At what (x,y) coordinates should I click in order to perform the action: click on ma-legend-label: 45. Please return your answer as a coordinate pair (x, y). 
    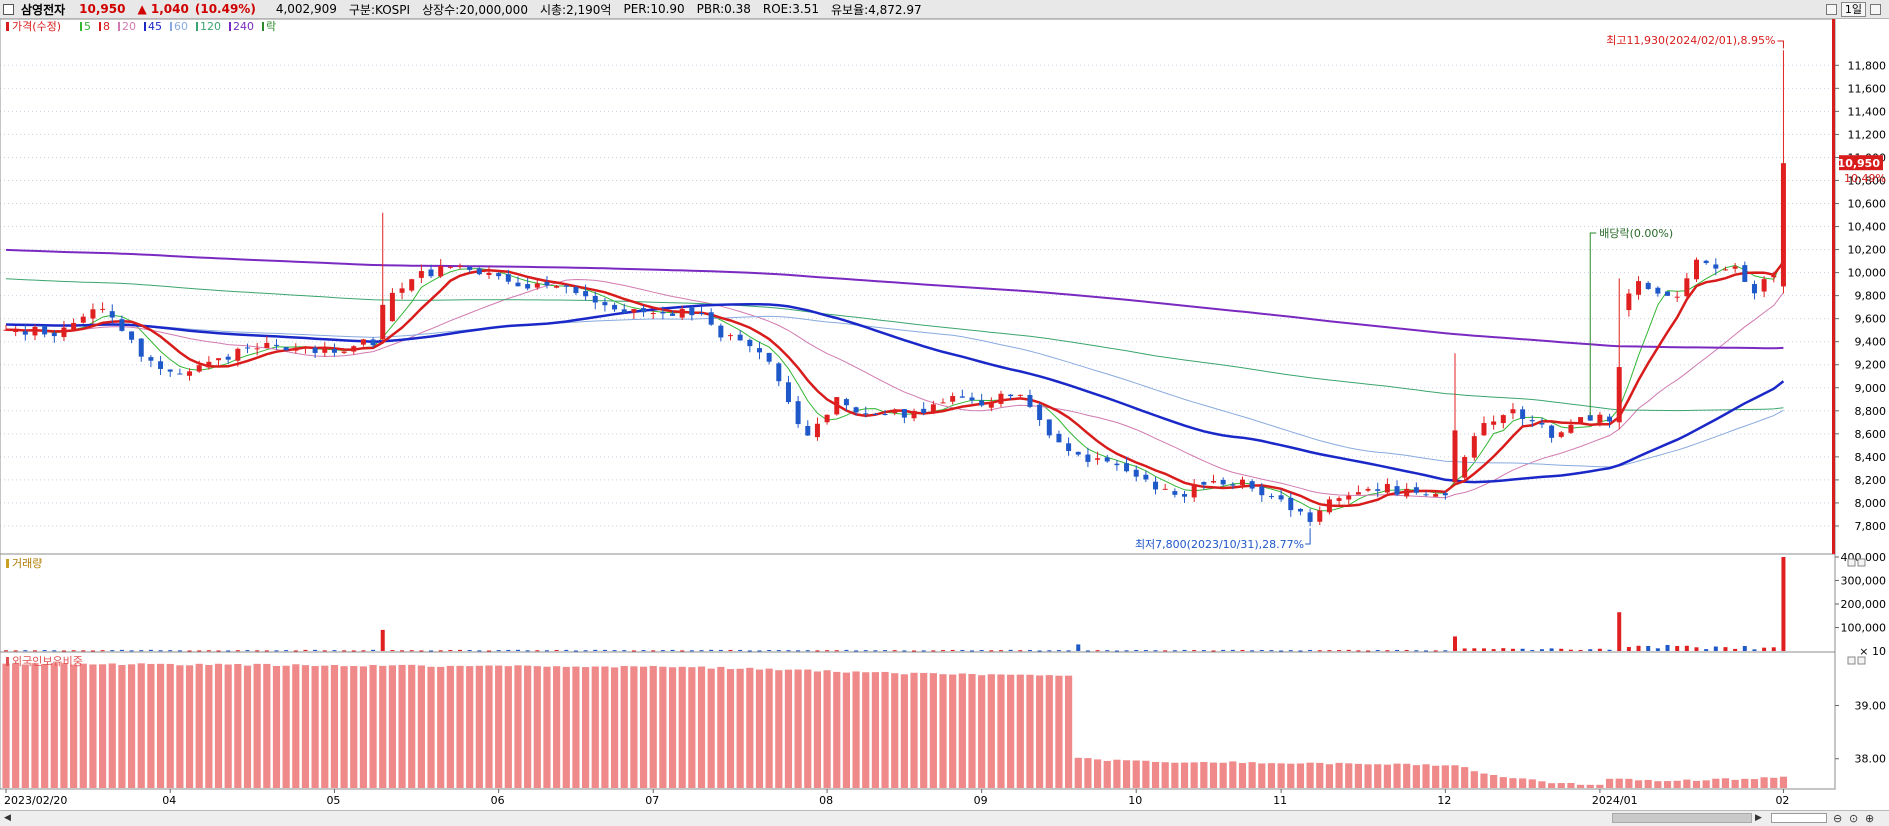
    Looking at the image, I should click on (155, 26).